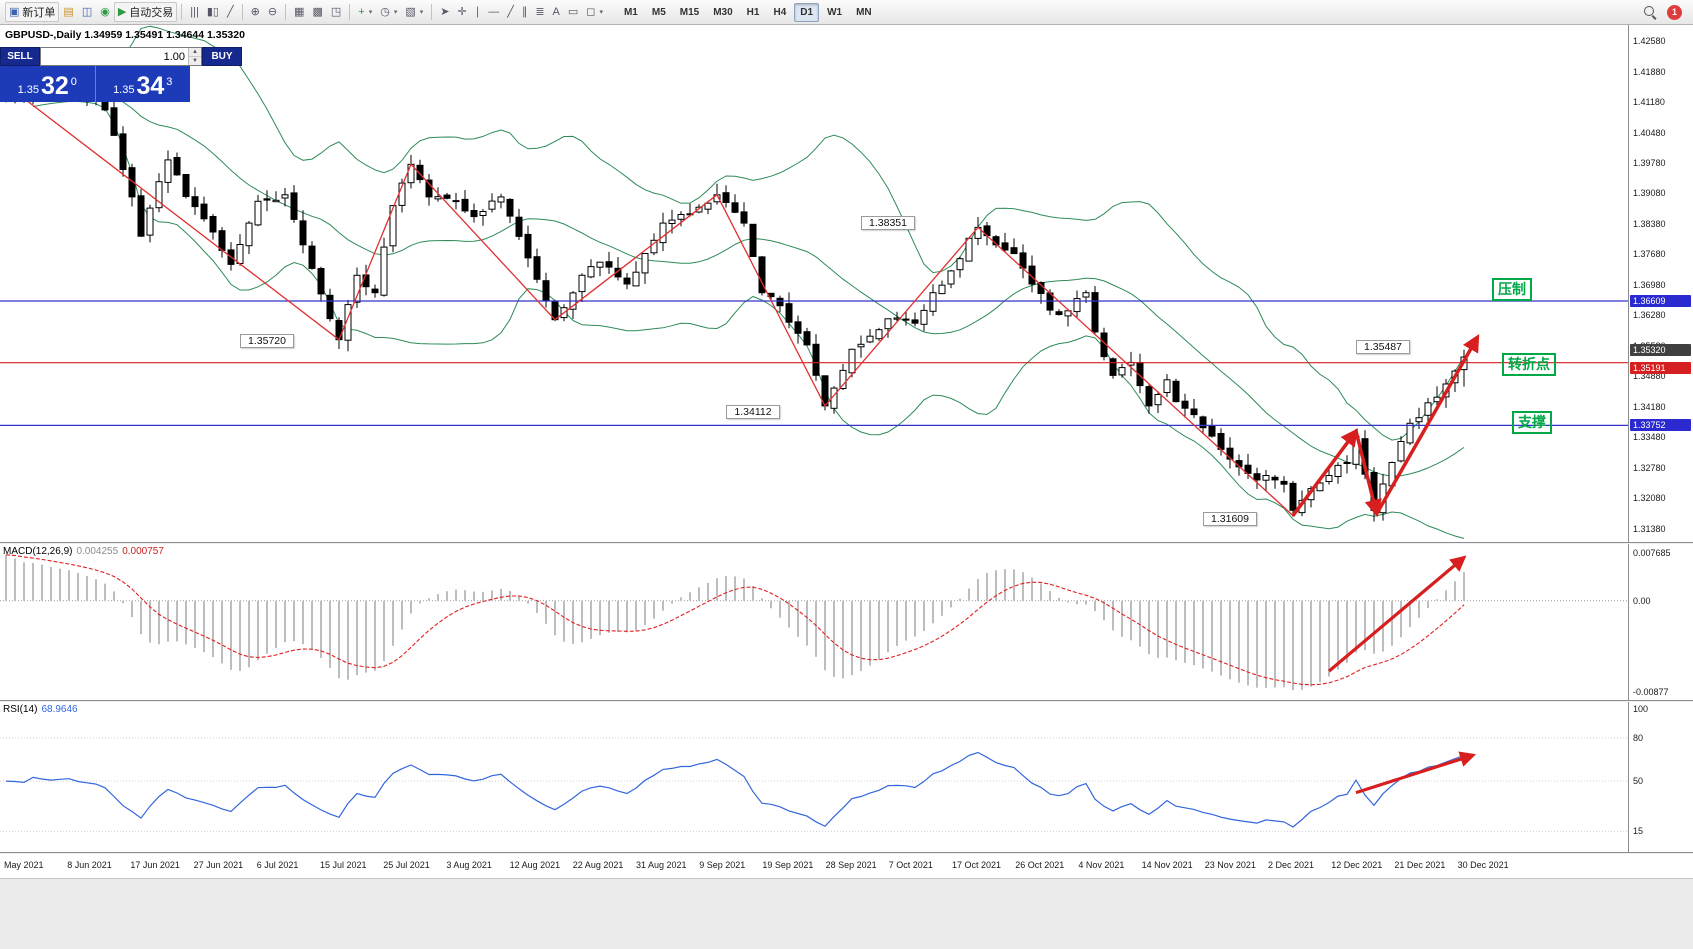 Image resolution: width=1693 pixels, height=949 pixels. What do you see at coordinates (213, 12) in the screenshot?
I see `candlestick-chart-button: ▮▯` at bounding box center [213, 12].